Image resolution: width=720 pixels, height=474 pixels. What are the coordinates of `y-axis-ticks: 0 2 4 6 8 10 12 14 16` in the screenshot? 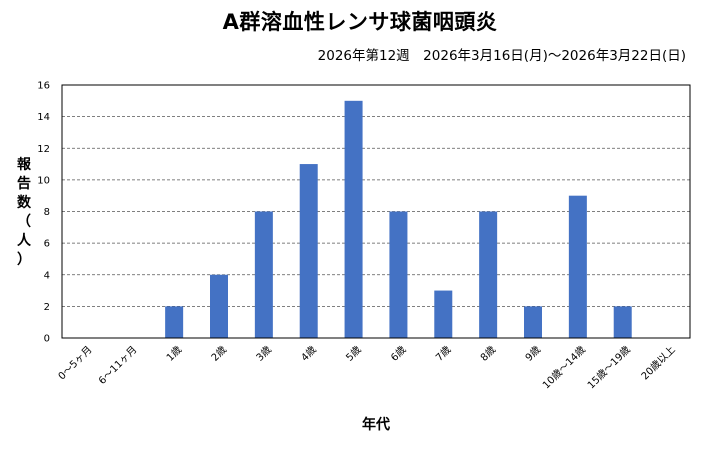 It's located at (43, 213).